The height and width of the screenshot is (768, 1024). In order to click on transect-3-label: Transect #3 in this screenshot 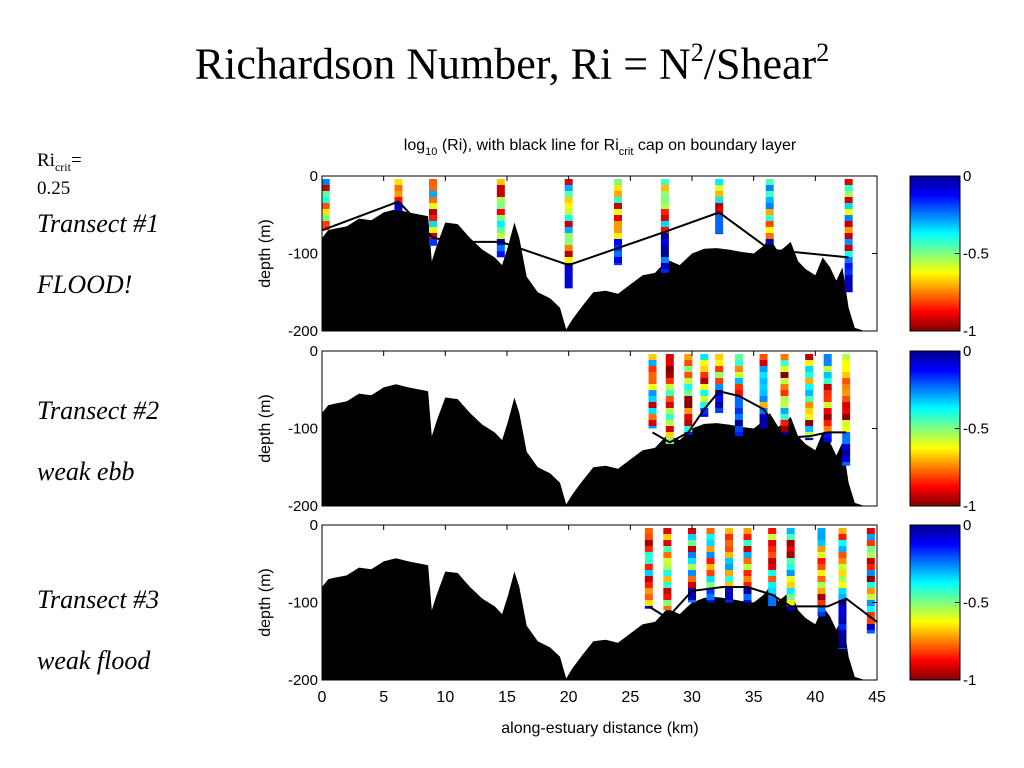, I will do `click(98, 599)`.